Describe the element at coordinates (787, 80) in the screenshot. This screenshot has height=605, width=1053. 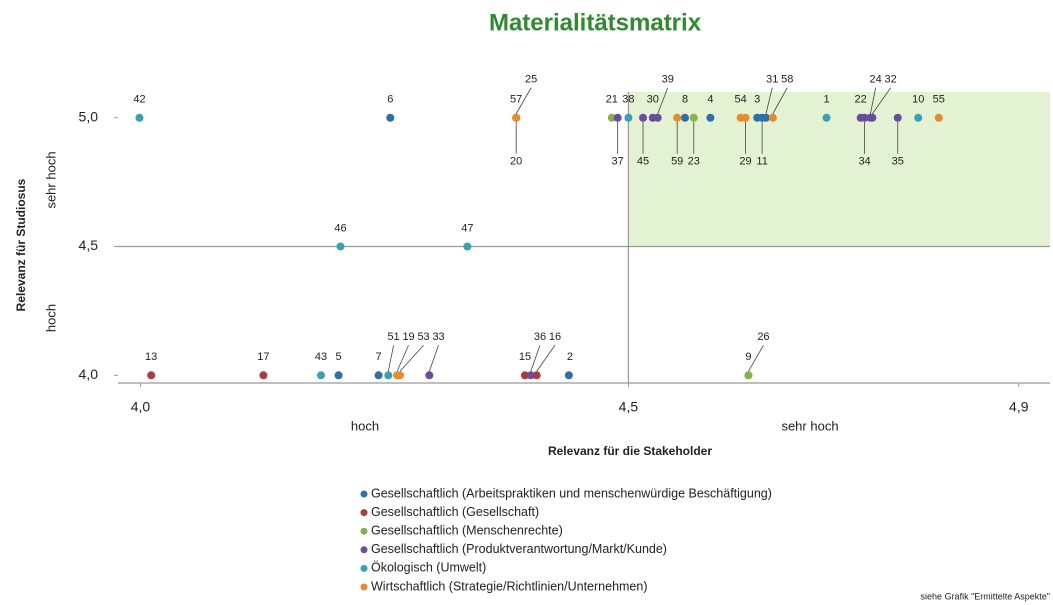
I see `point-label: 58` at that location.